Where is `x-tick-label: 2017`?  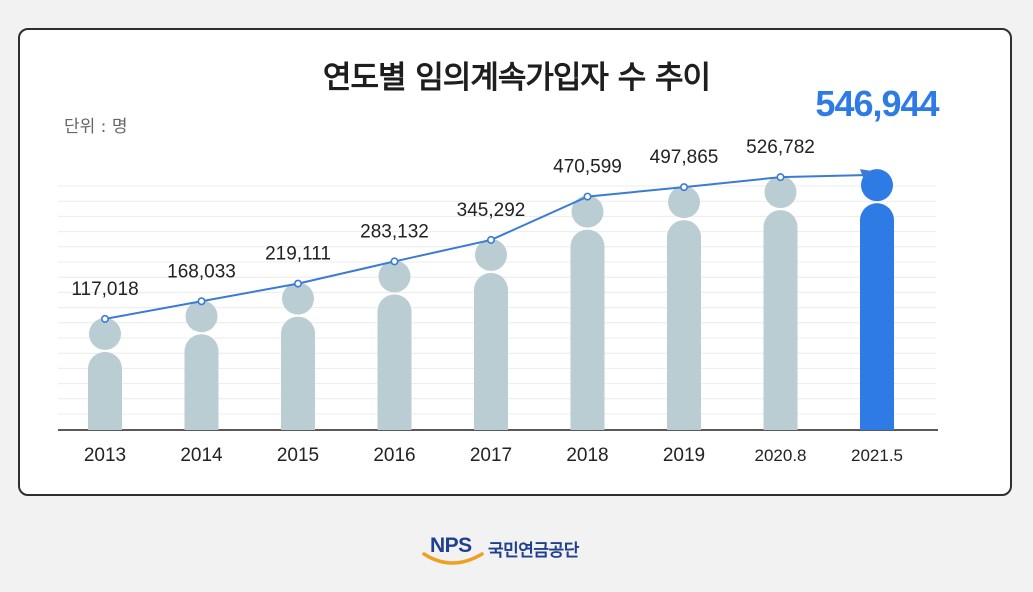
x-tick-label: 2017 is located at coordinates (491, 455).